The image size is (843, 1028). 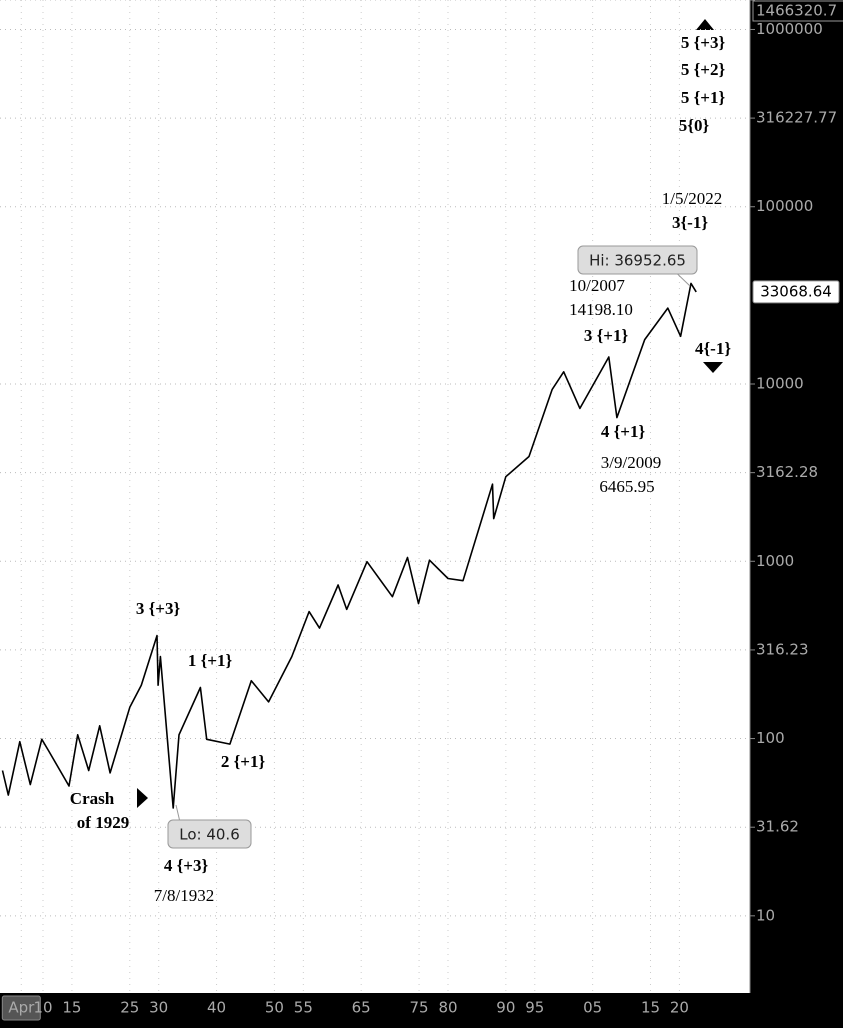 I want to click on y-tick-label: 100000, so click(x=784, y=206).